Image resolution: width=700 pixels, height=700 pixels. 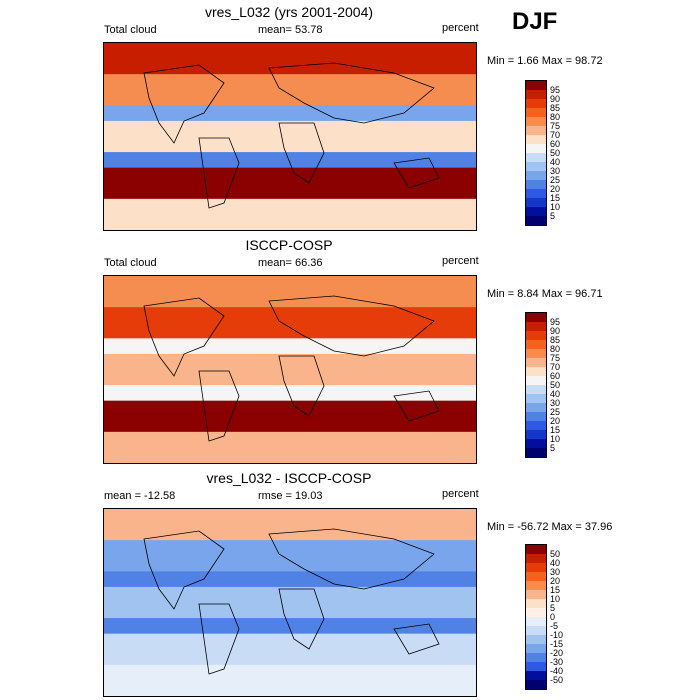 What do you see at coordinates (555, 89) in the screenshot?
I see `colorbar-tick-label: 95` at bounding box center [555, 89].